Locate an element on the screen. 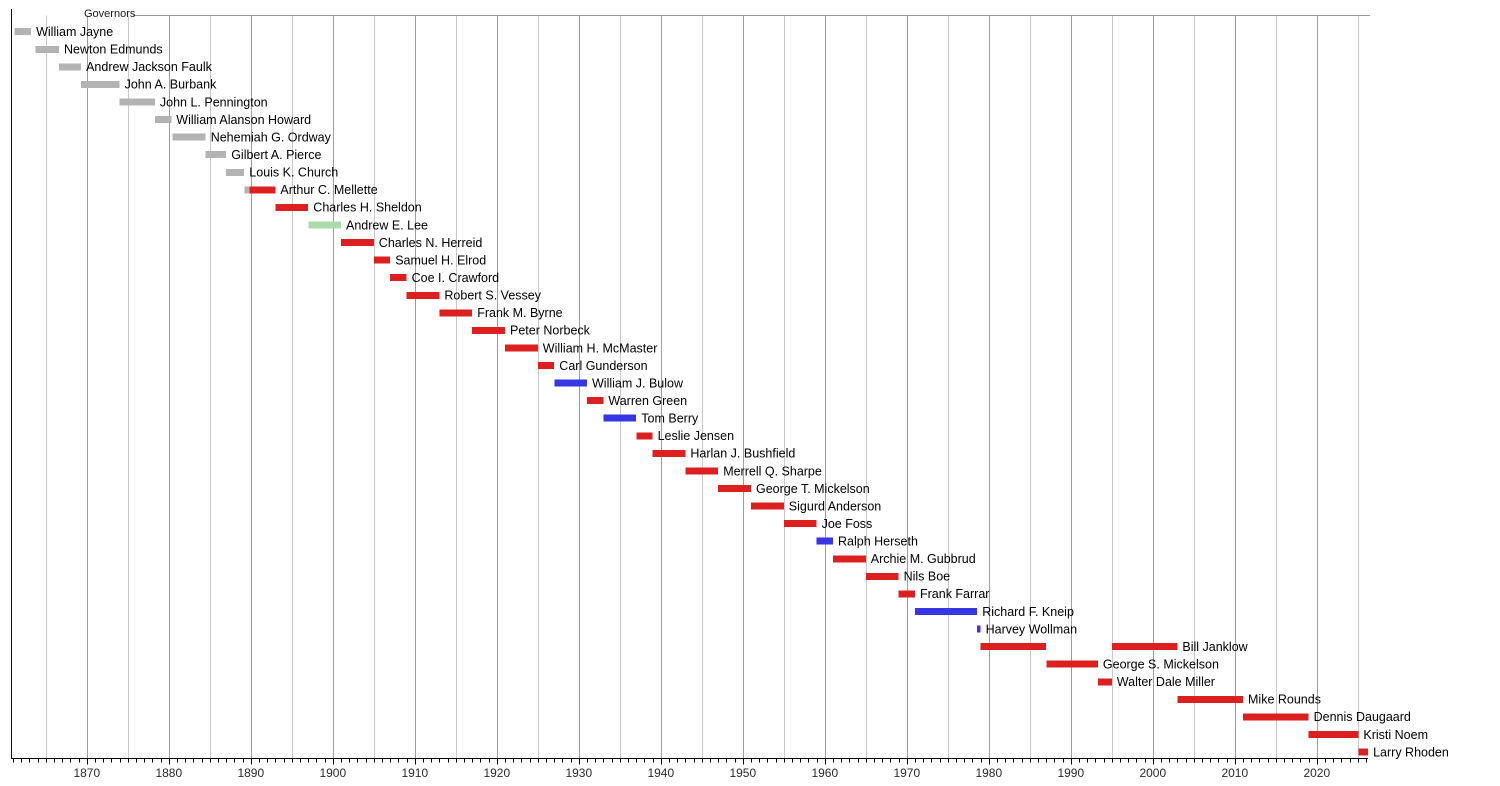 The image size is (1500, 786). governor-label: George S. Mickelson is located at coordinates (1161, 665).